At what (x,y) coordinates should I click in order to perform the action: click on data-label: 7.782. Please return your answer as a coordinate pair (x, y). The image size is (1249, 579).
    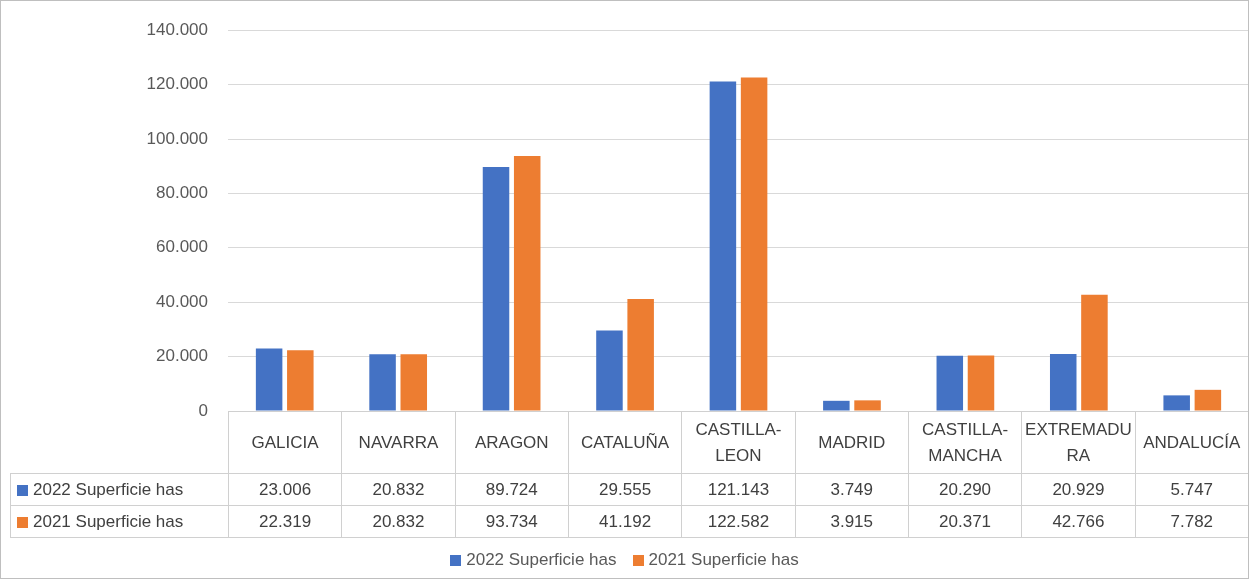
    Looking at the image, I should click on (1192, 521).